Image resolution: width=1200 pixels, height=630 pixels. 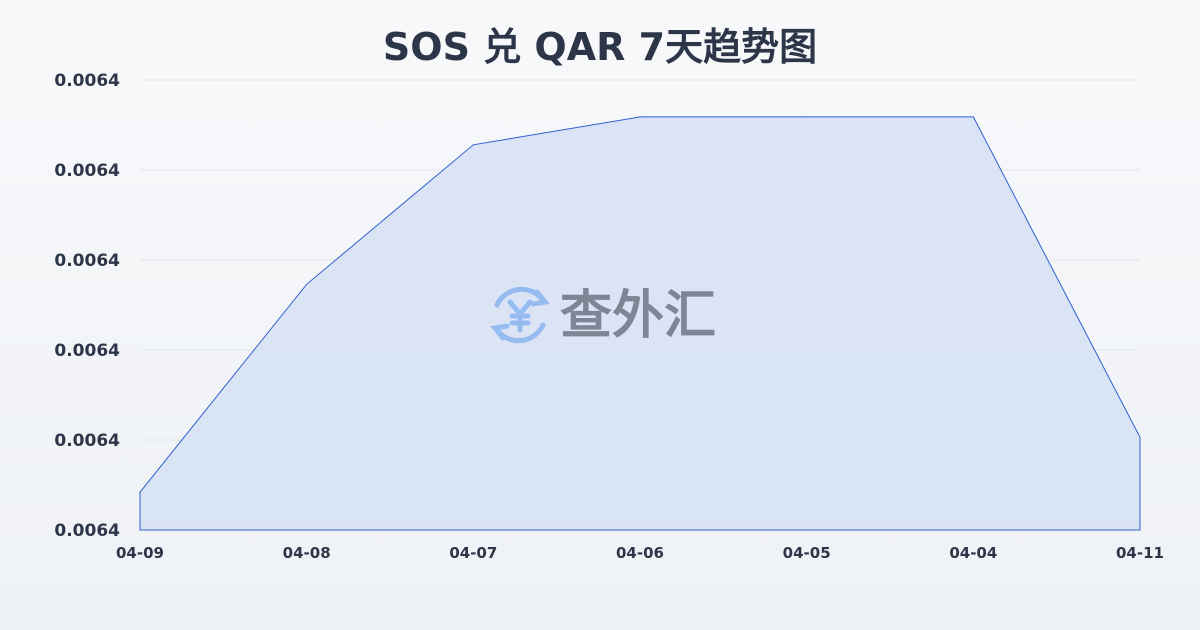 What do you see at coordinates (638, 316) in the screenshot?
I see `watermark-text: 查外汇` at bounding box center [638, 316].